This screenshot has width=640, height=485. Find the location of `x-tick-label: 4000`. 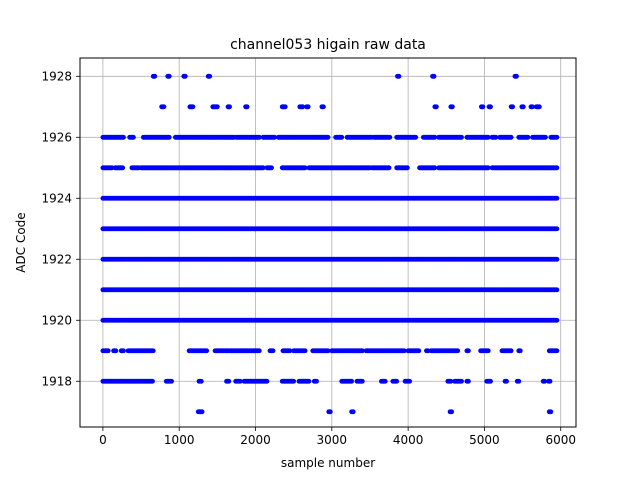

x-tick-label: 4000 is located at coordinates (408, 440).